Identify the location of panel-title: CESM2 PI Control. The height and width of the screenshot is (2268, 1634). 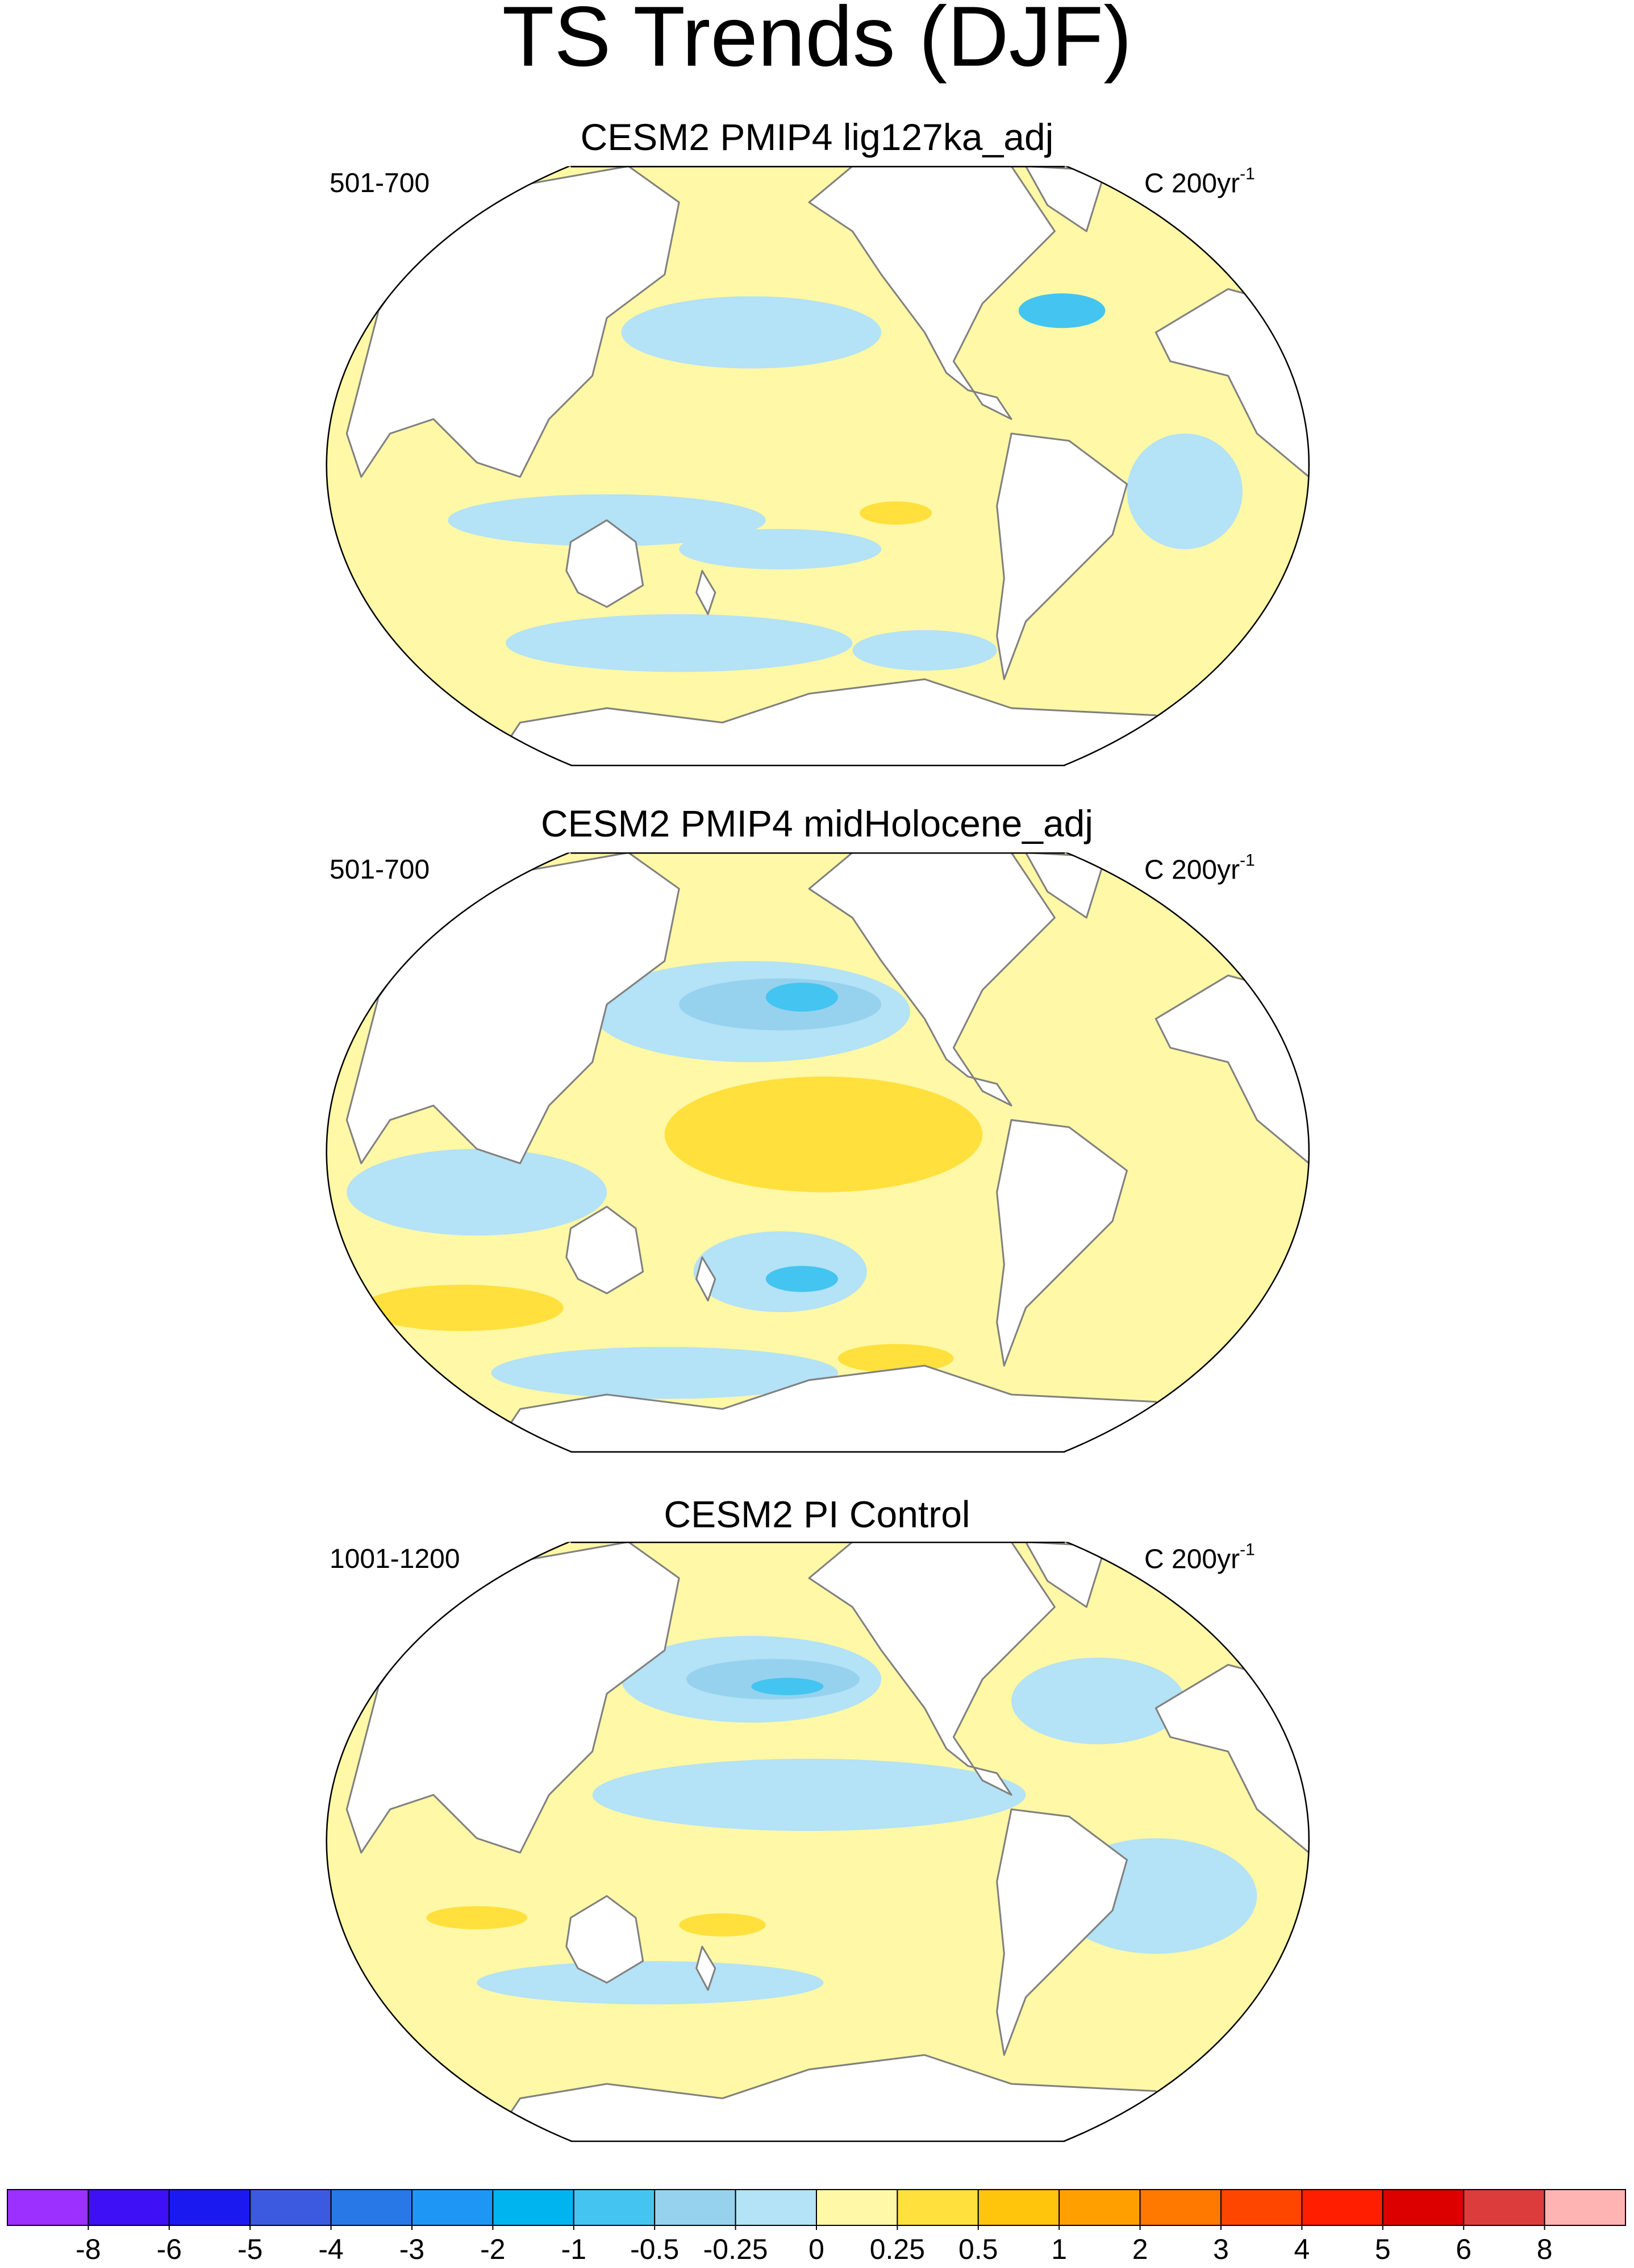
(817, 1514).